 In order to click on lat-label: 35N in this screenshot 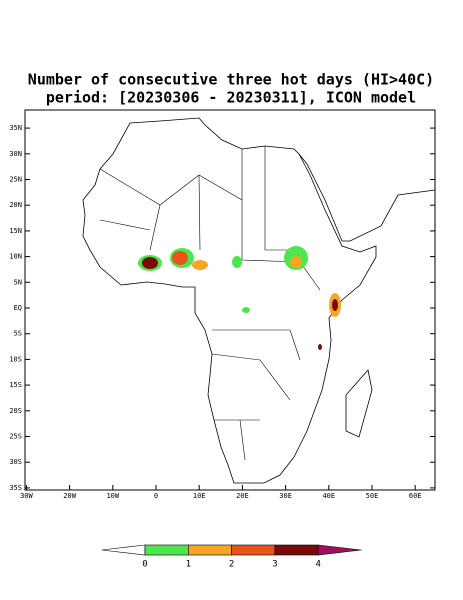, I will do `click(15, 128)`.